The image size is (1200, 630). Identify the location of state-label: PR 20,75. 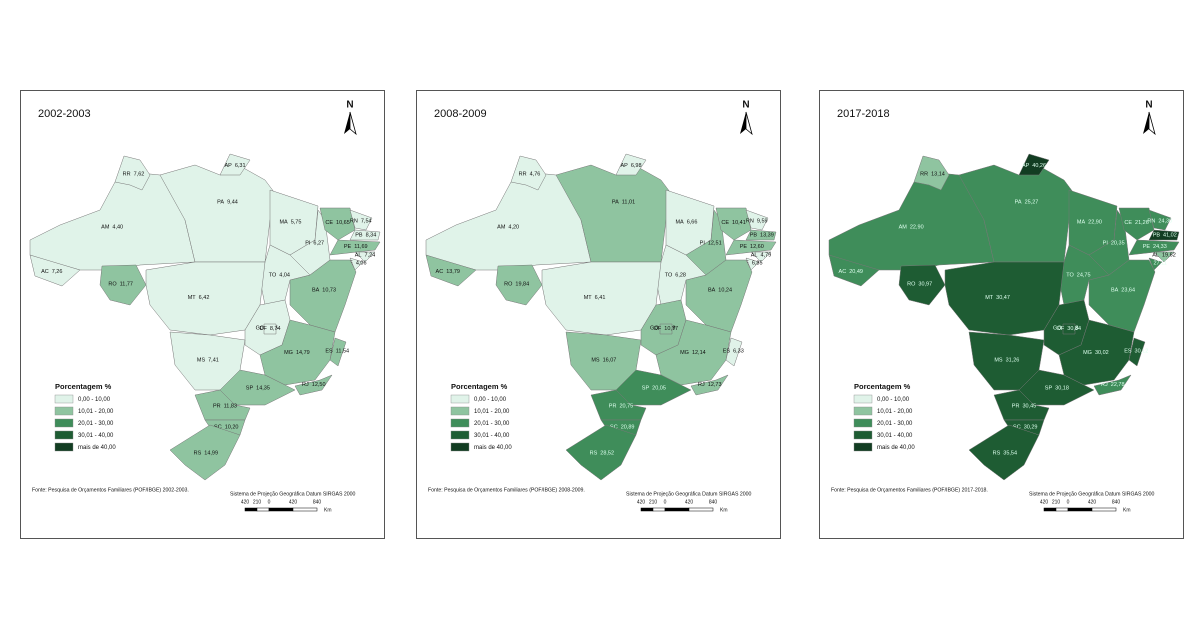
(621, 407).